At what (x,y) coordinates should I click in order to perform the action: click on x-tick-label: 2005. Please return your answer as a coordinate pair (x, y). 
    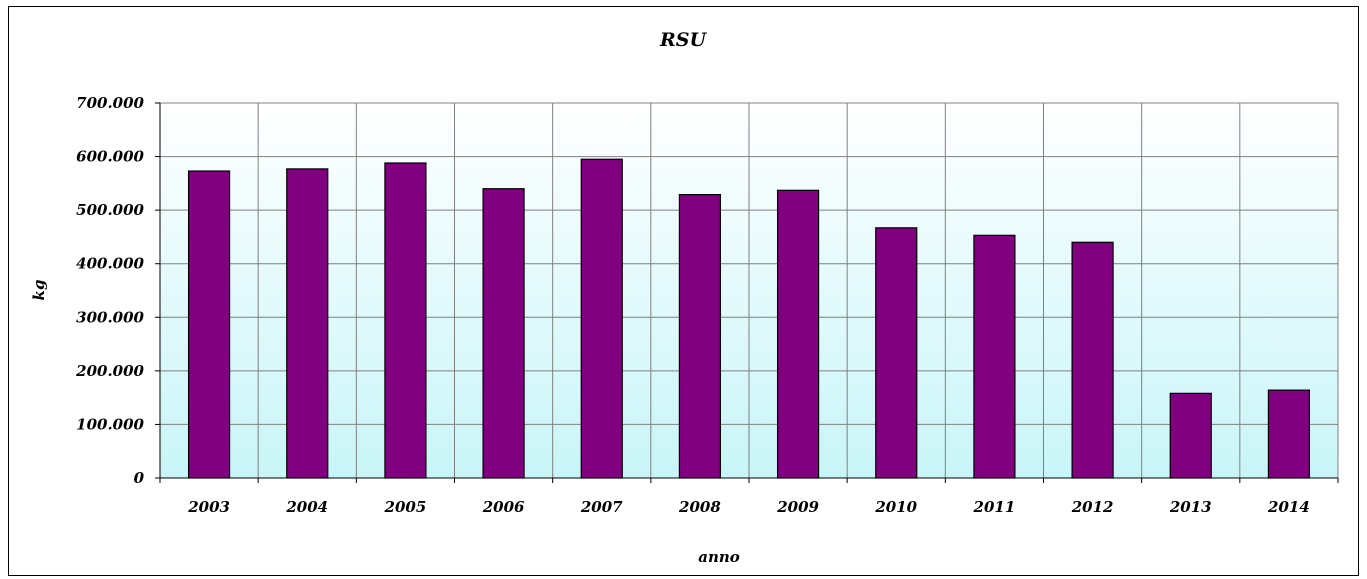
    Looking at the image, I should click on (405, 507).